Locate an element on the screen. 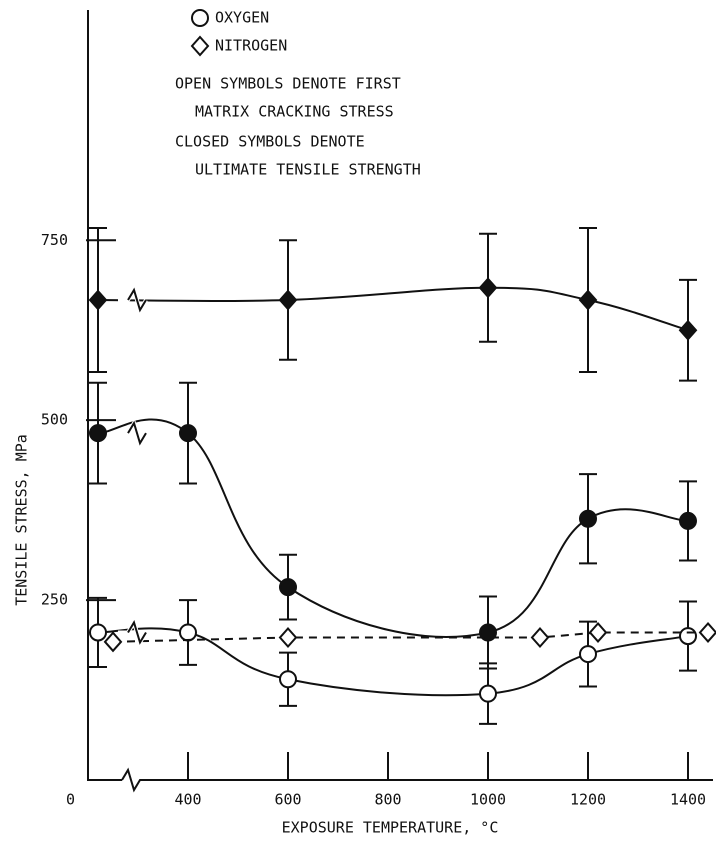 Image resolution: width=716 pixels, height=843 pixels. y-tick-label: 500 is located at coordinates (54, 420).